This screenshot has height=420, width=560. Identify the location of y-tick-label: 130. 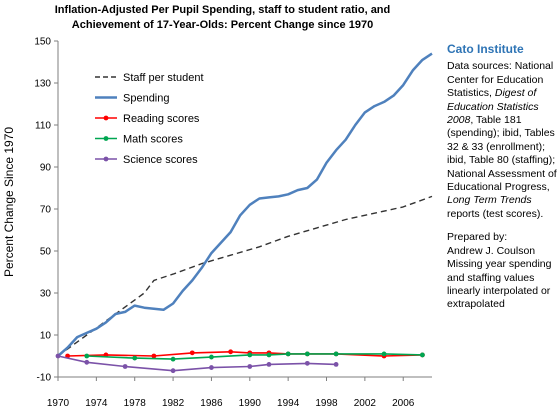
(42, 84).